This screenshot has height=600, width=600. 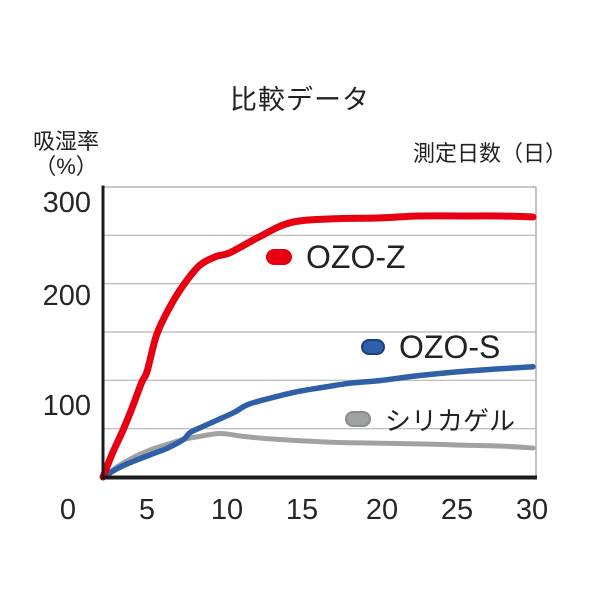 I want to click on y-tick-label-100: 100, so click(x=66, y=406).